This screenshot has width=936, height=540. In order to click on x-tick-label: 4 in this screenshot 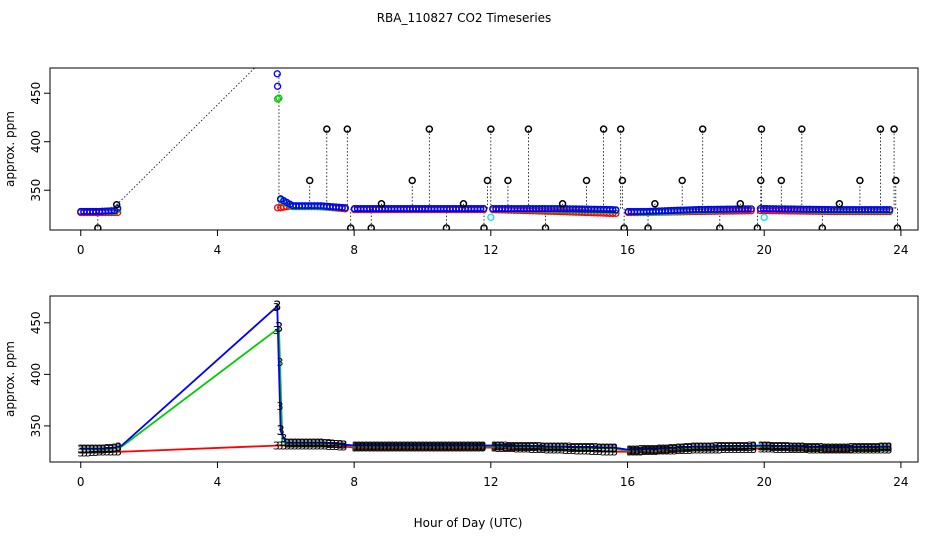, I will do `click(218, 250)`.